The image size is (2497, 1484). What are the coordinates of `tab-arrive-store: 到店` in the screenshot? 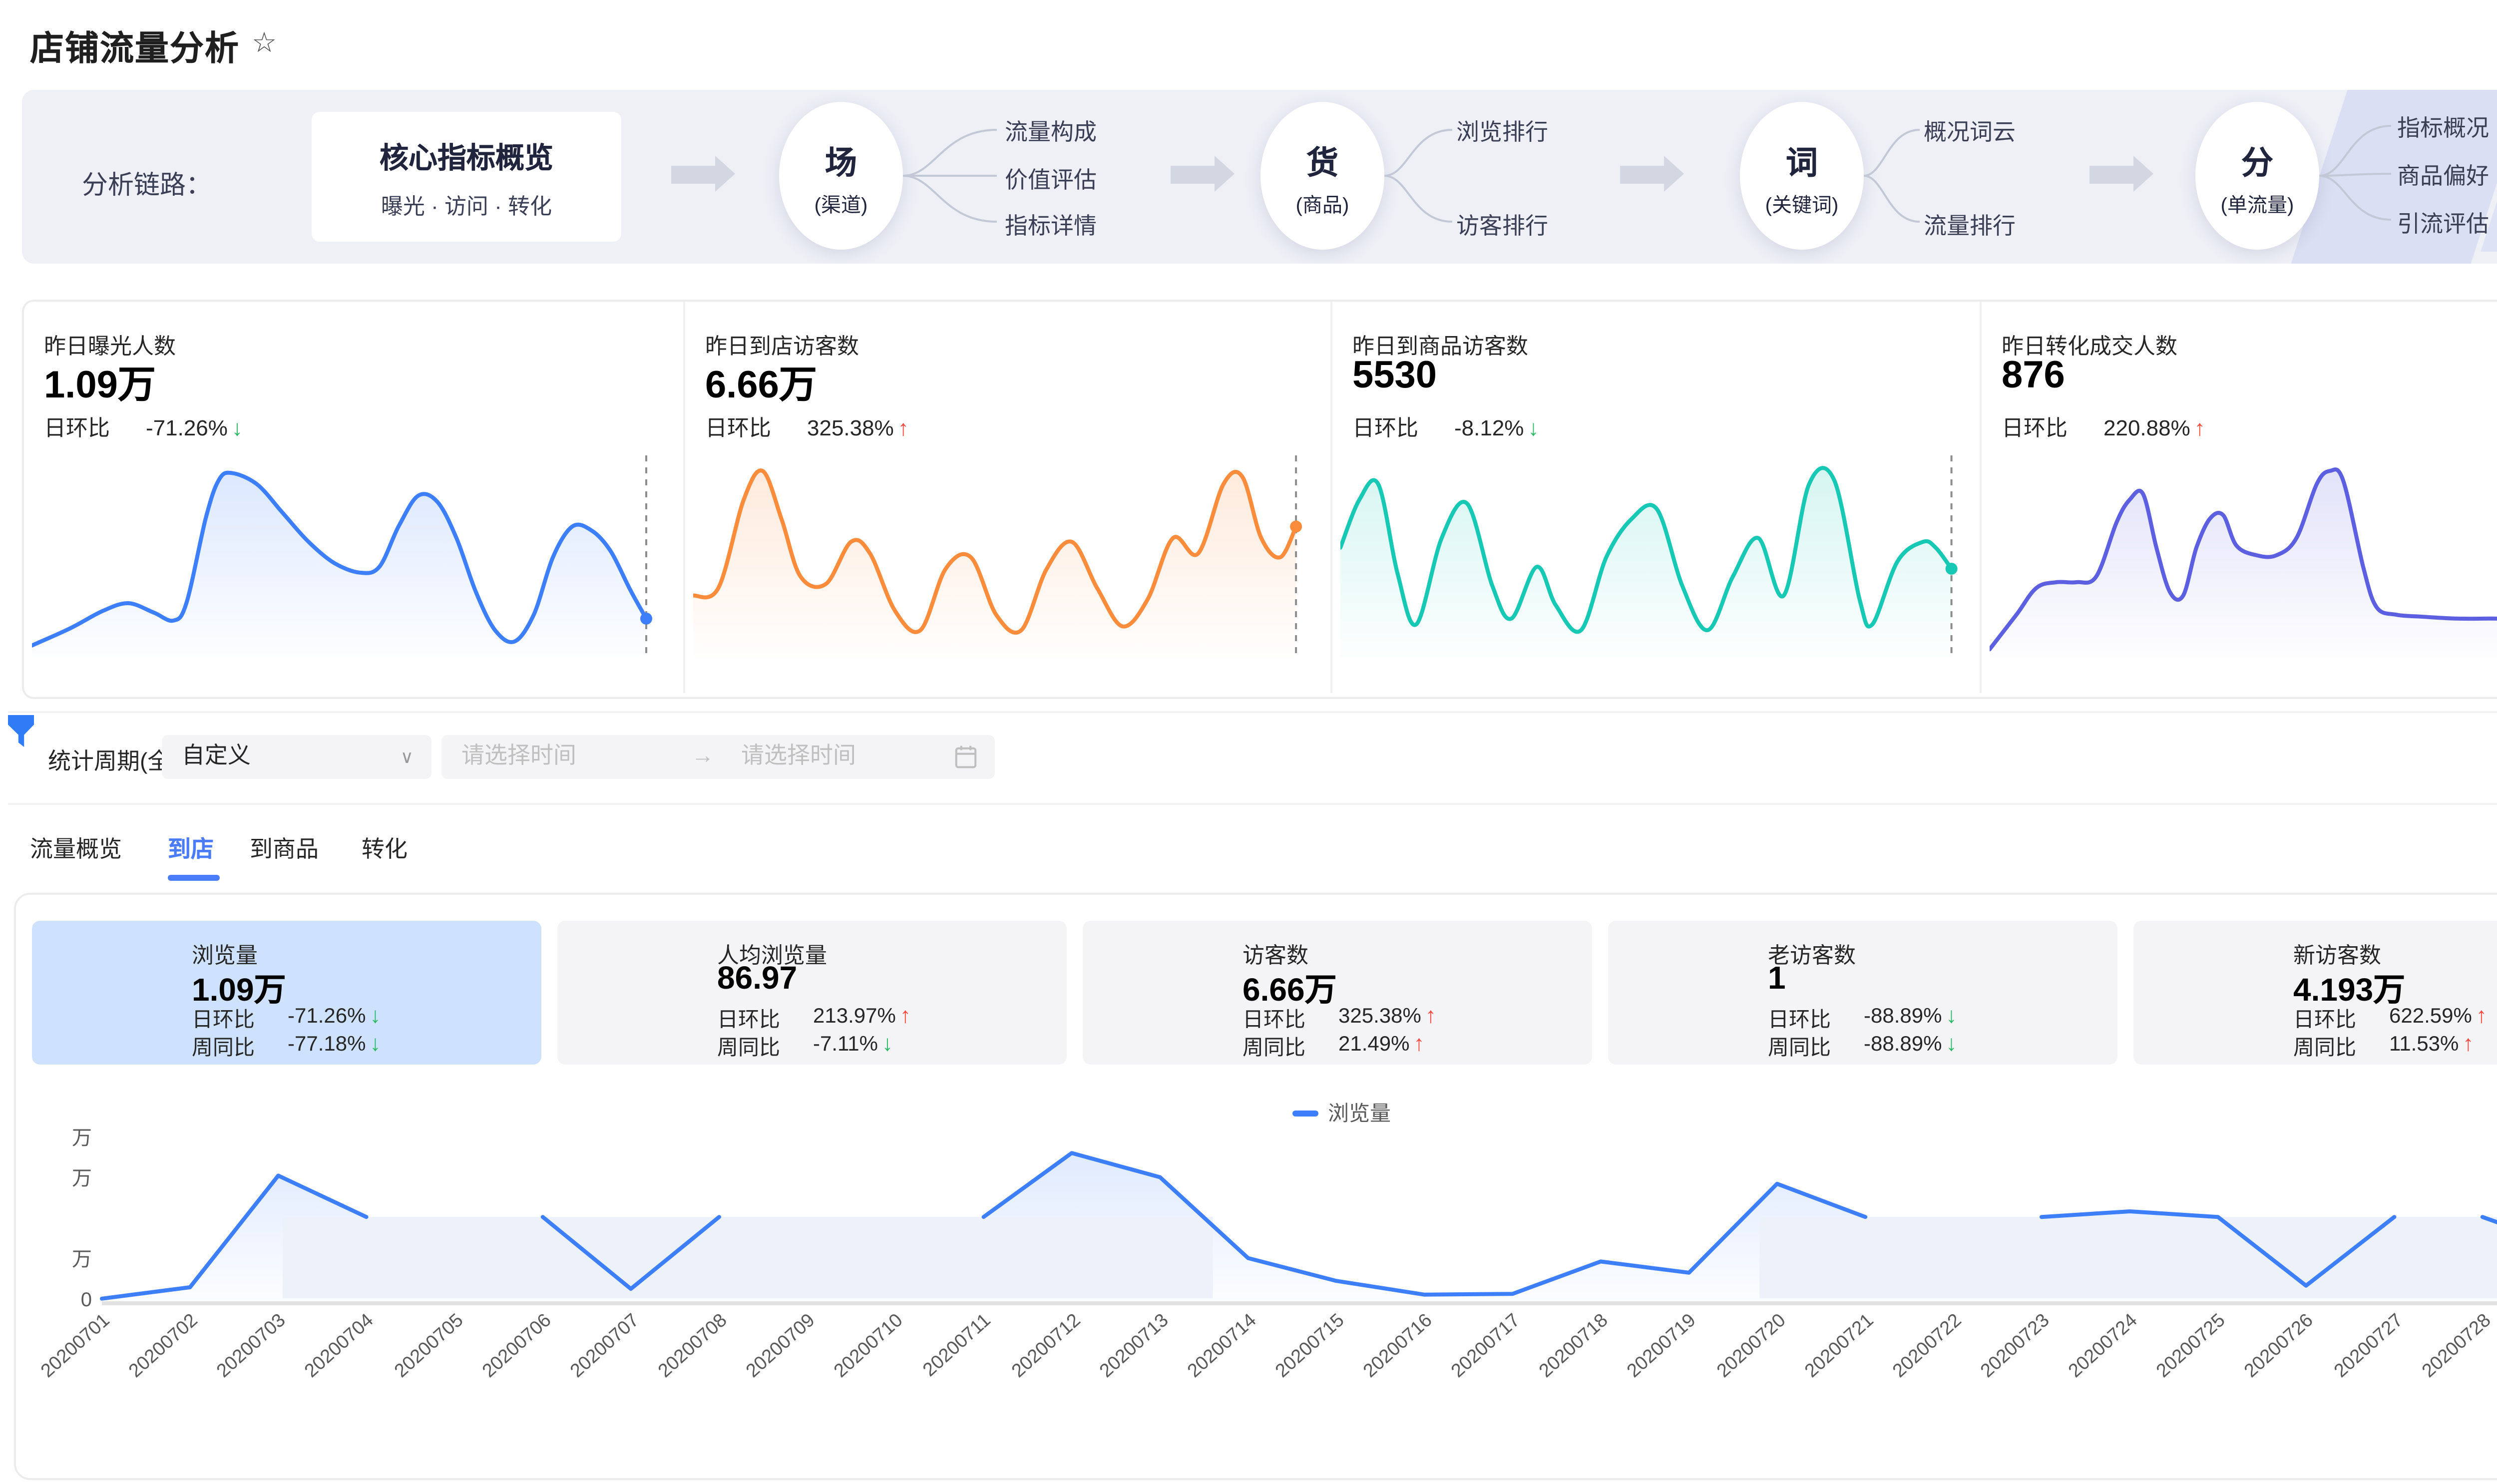 It's located at (191, 851).